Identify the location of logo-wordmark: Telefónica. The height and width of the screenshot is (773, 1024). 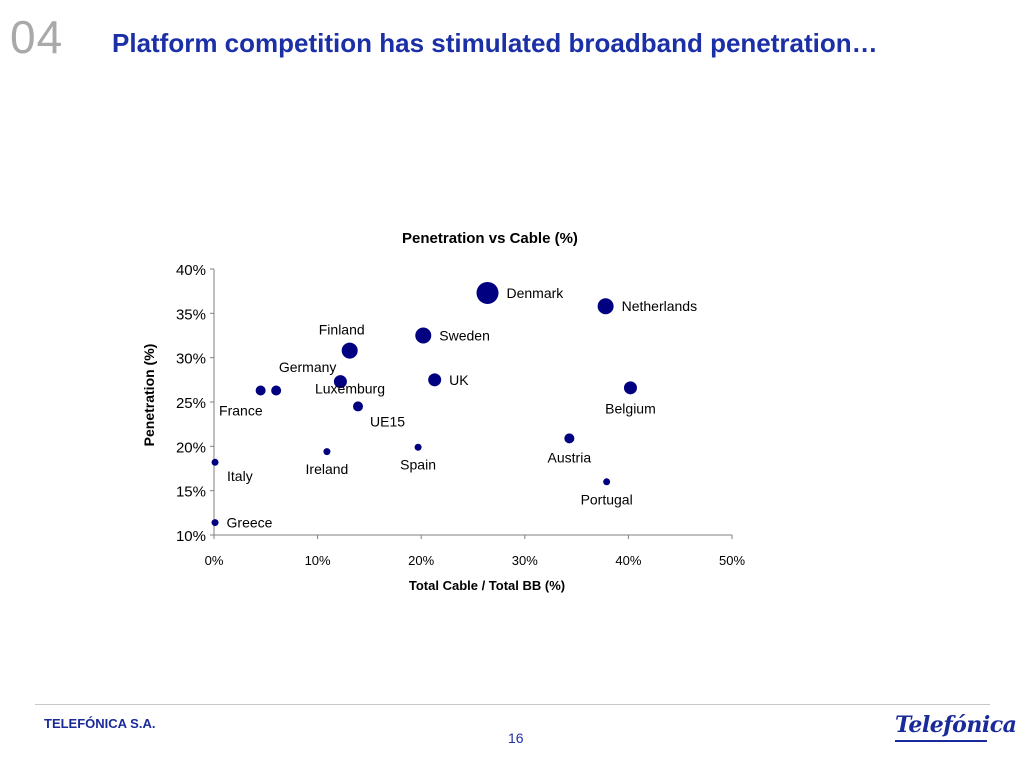
(956, 725).